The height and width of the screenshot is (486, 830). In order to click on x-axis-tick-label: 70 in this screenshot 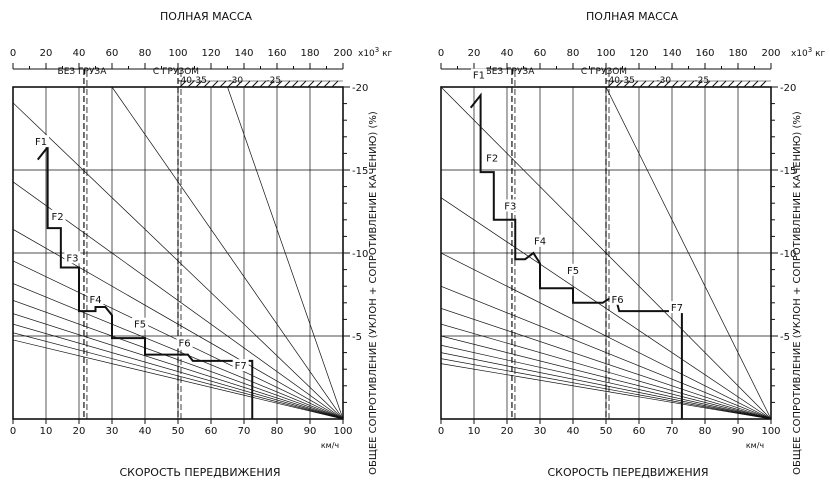, I will do `click(244, 431)`.